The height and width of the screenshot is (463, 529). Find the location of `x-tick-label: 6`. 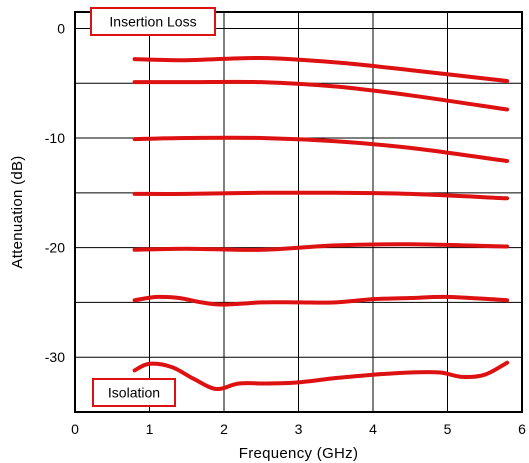

x-tick-label: 6 is located at coordinates (522, 429).